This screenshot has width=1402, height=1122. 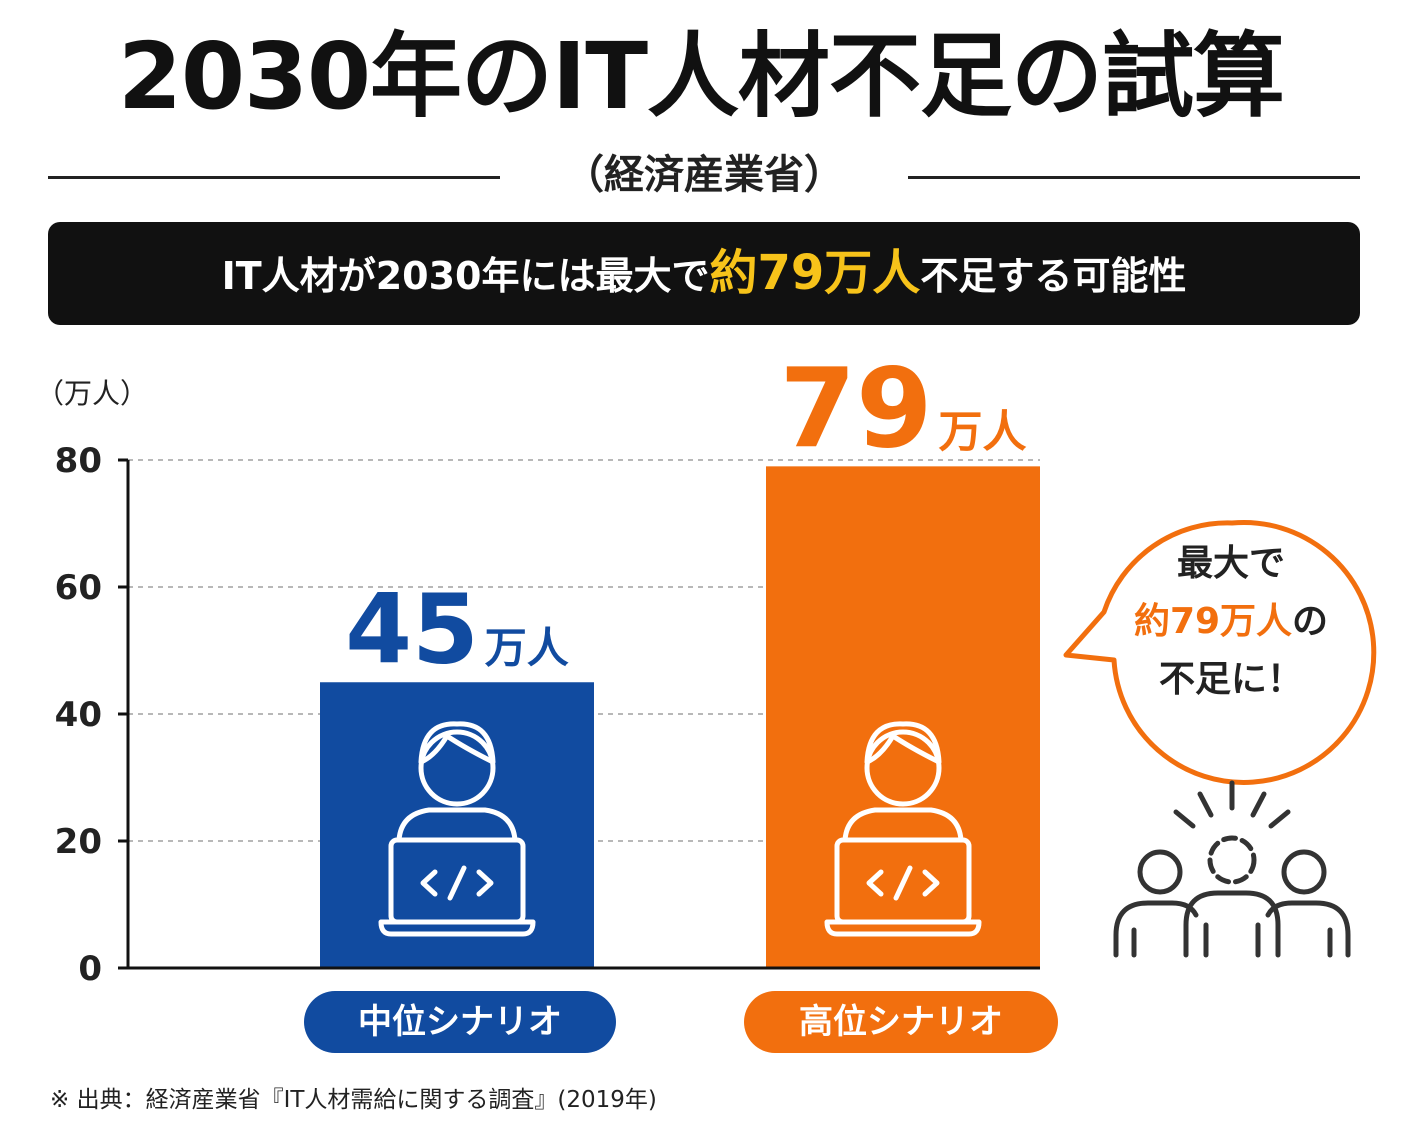 I want to click on callout-line-2: 約79万人の, so click(x=1231, y=622).